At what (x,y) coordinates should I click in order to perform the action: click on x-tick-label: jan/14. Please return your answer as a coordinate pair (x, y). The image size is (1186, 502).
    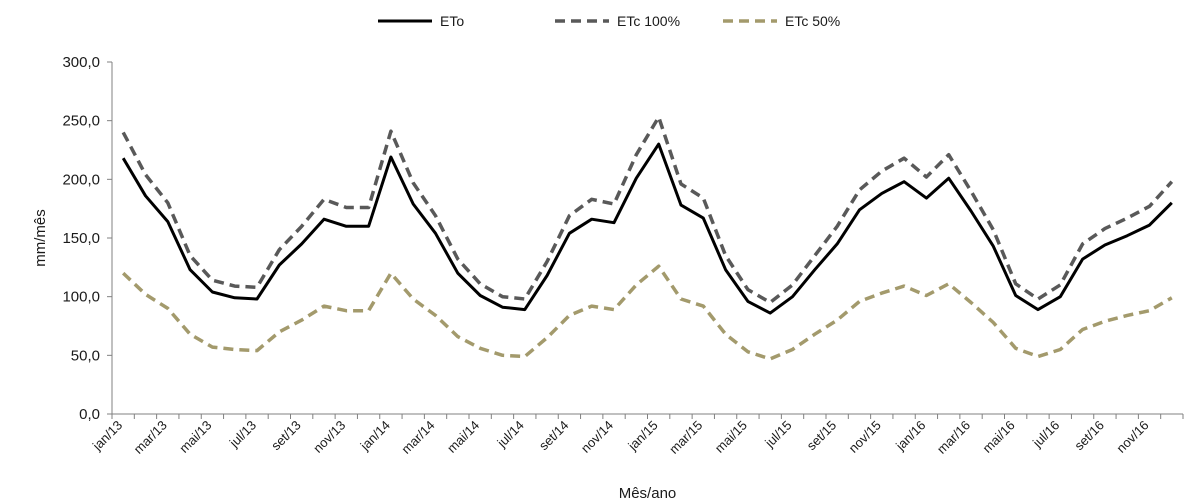
    Looking at the image, I should click on (375, 436).